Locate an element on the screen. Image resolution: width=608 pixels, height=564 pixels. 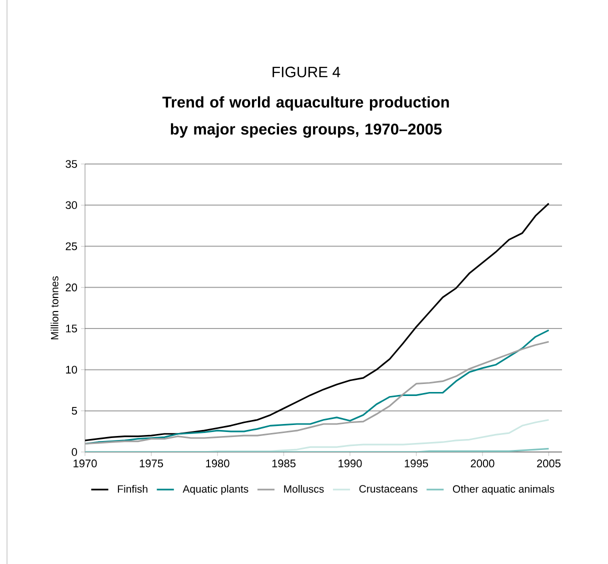
chart-title: FIGURE 4 is located at coordinates (306, 72).